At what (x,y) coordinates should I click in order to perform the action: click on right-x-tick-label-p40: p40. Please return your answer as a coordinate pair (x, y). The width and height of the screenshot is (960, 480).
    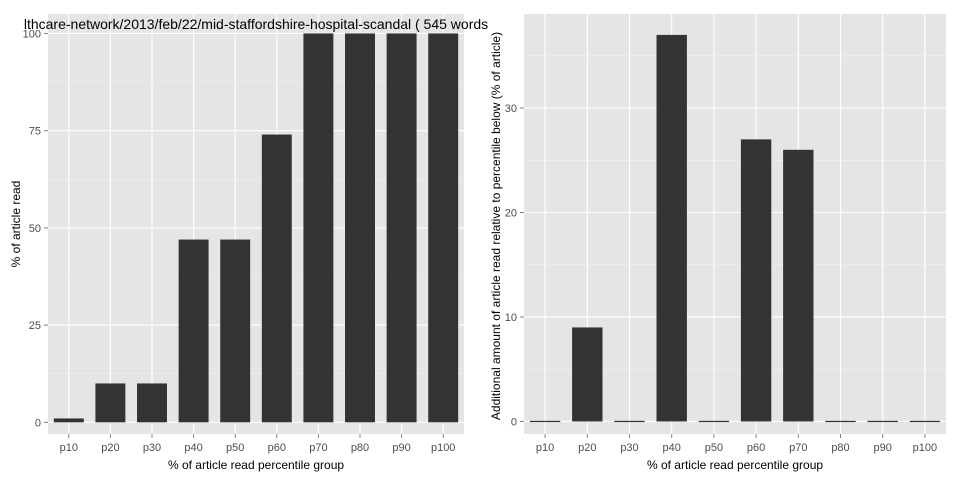
    Looking at the image, I should click on (672, 448).